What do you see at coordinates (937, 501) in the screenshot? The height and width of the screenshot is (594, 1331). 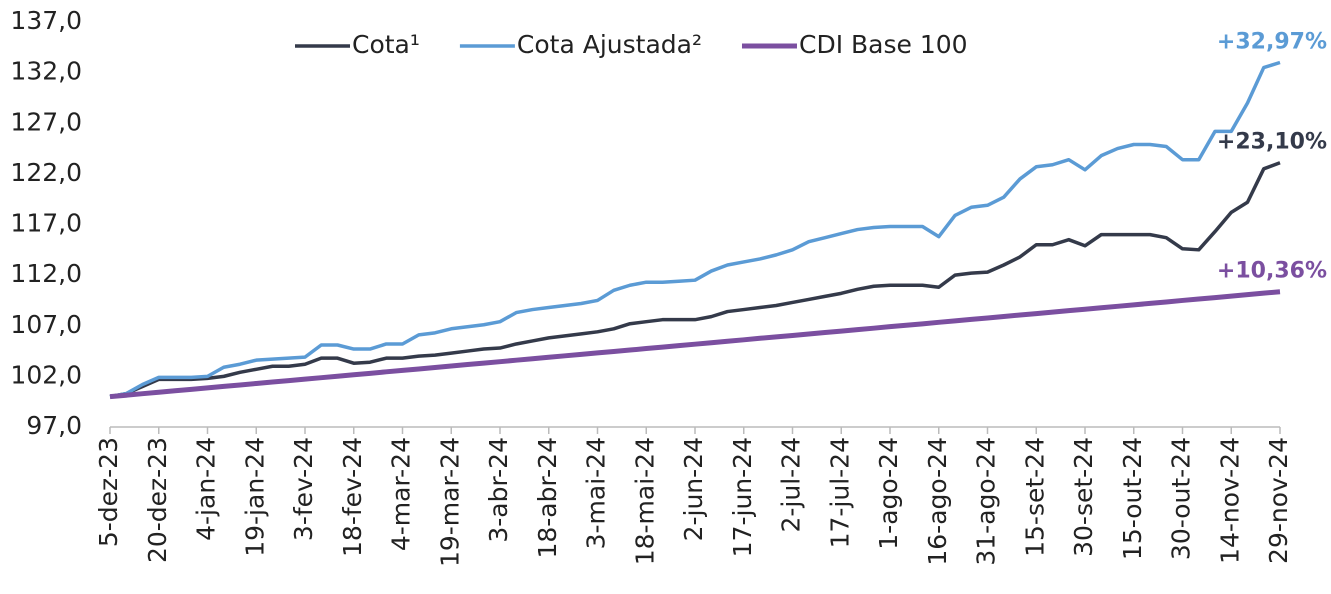 I see `x-tick-label: 16-ago-24` at bounding box center [937, 501].